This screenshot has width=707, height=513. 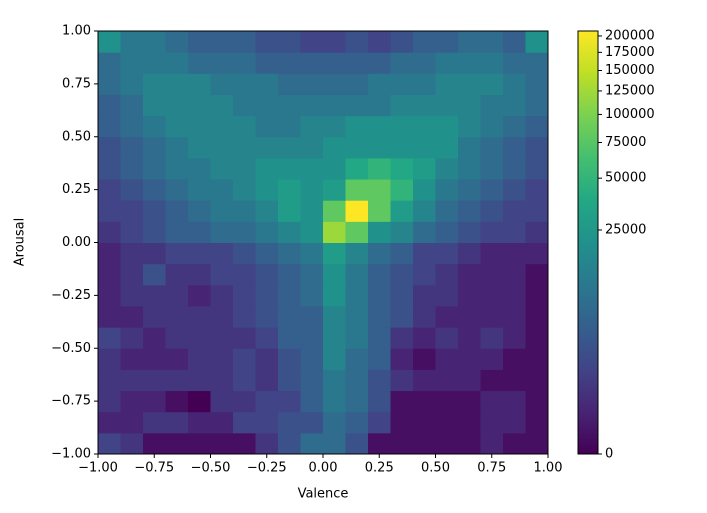 I want to click on y-tick-label: −0.25, so click(x=71, y=295).